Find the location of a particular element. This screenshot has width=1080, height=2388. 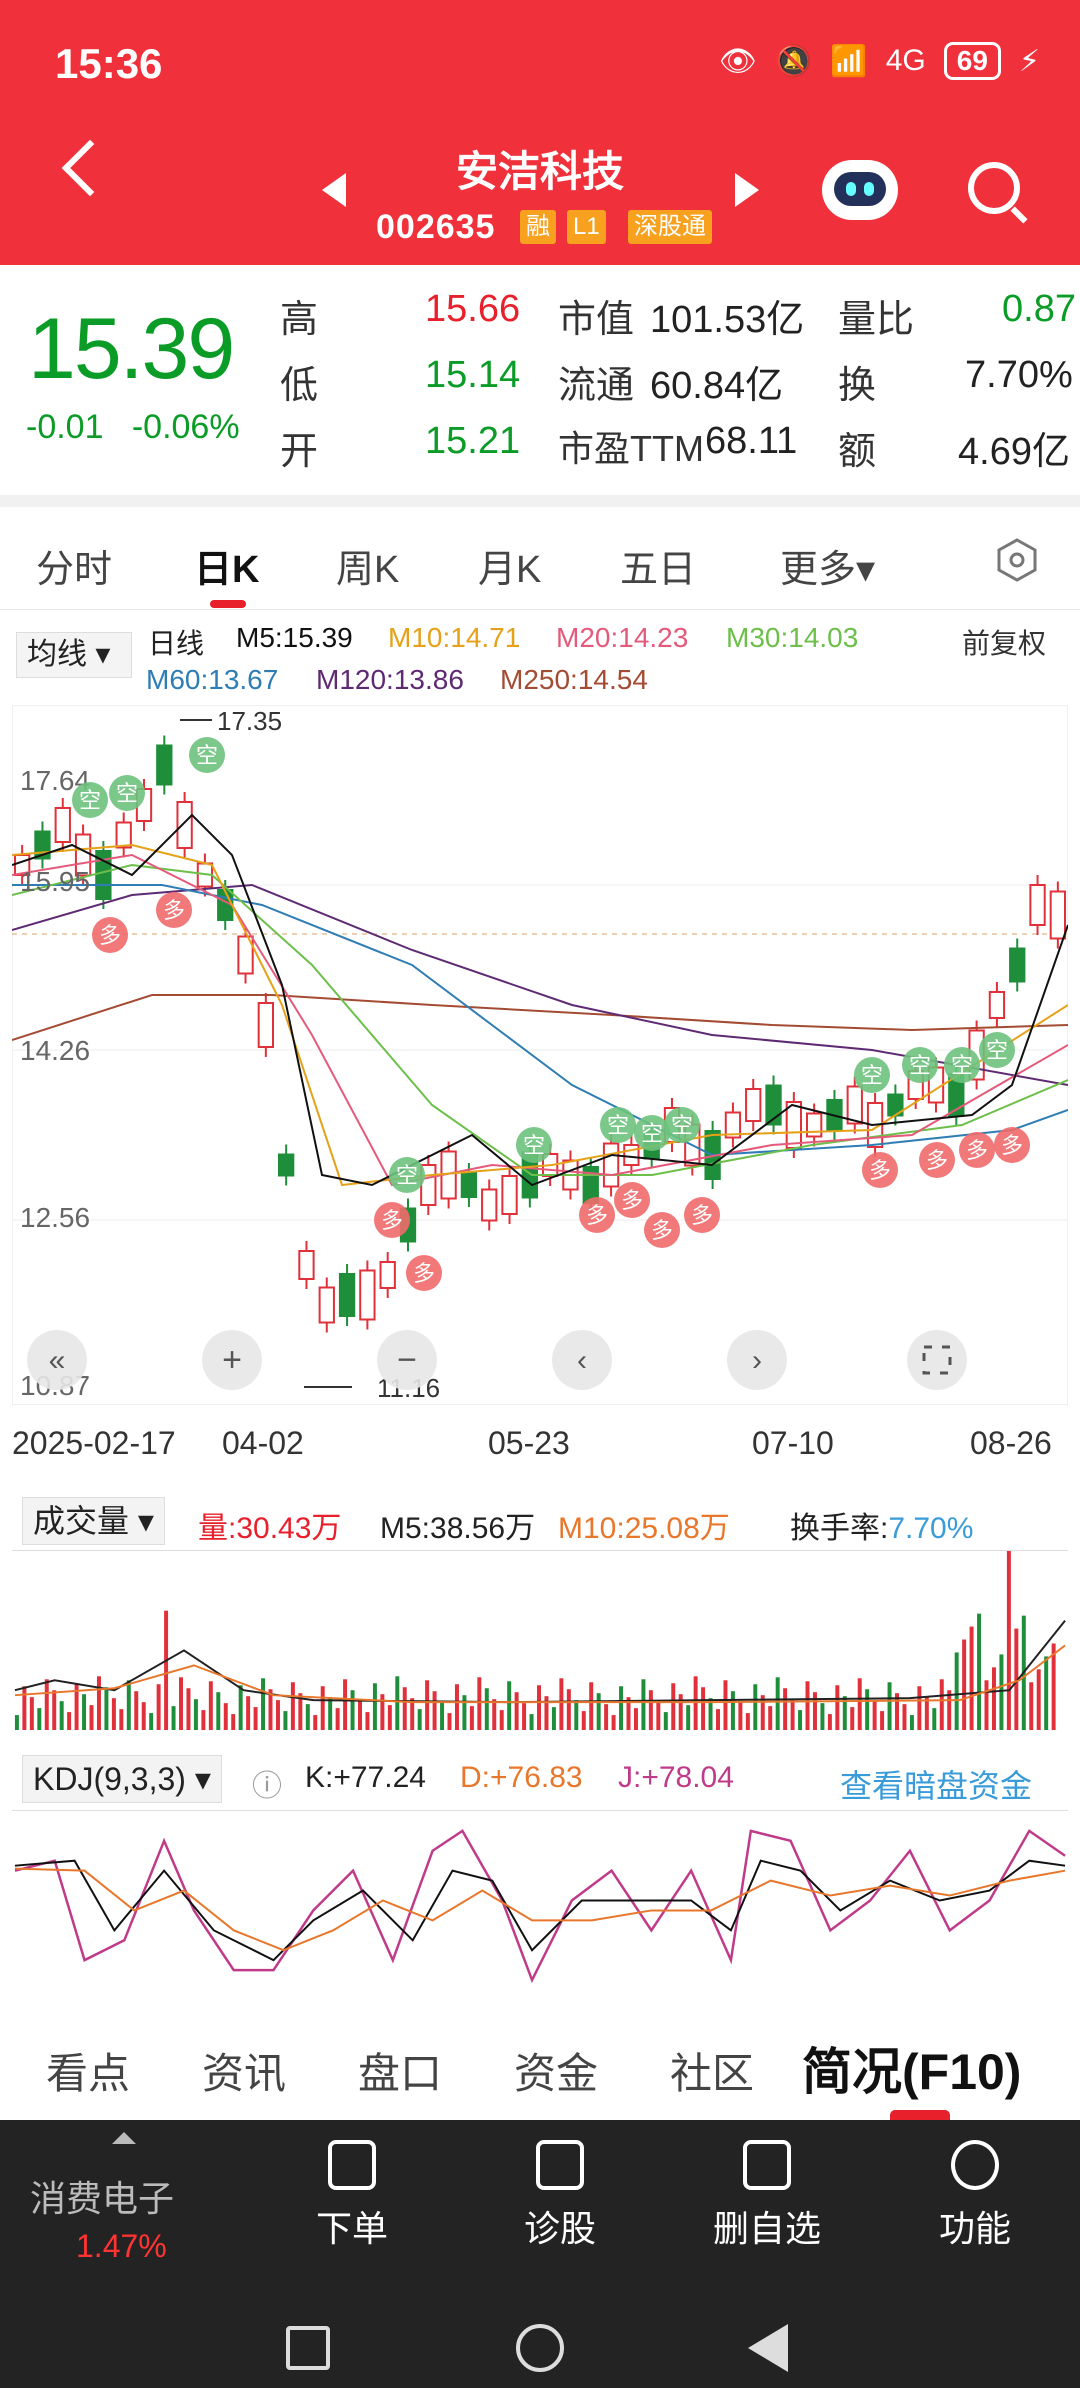

ma250-label: M250:14.54 is located at coordinates (574, 679).